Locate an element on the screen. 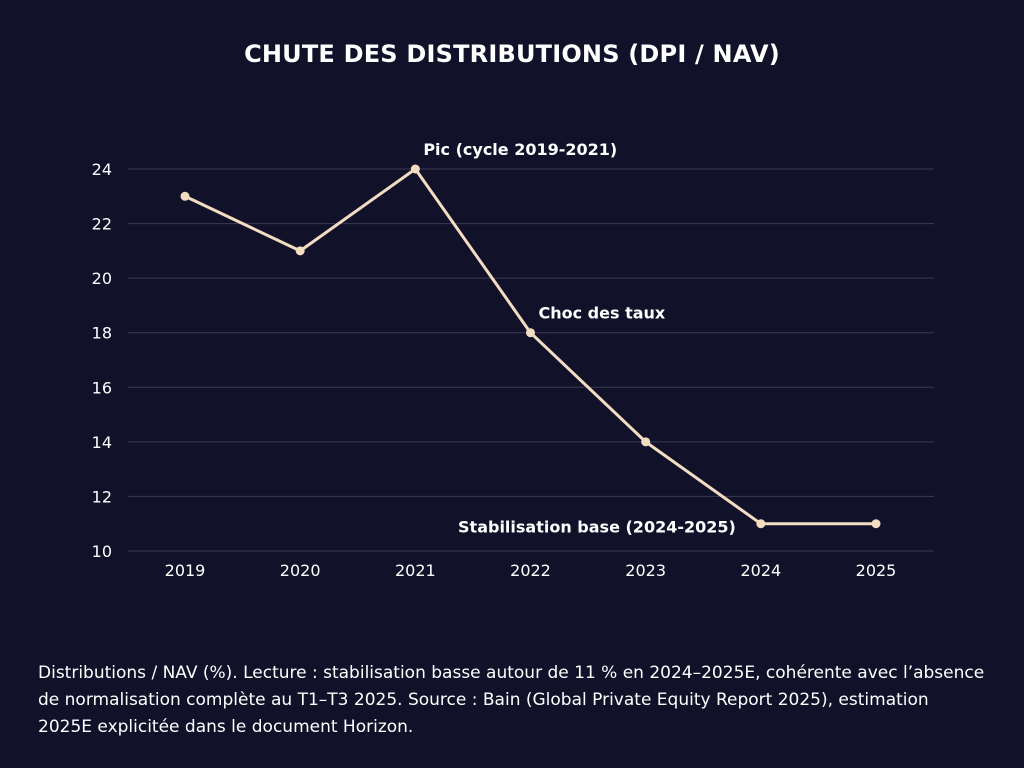  y-tick-label: 22 is located at coordinates (102, 224).